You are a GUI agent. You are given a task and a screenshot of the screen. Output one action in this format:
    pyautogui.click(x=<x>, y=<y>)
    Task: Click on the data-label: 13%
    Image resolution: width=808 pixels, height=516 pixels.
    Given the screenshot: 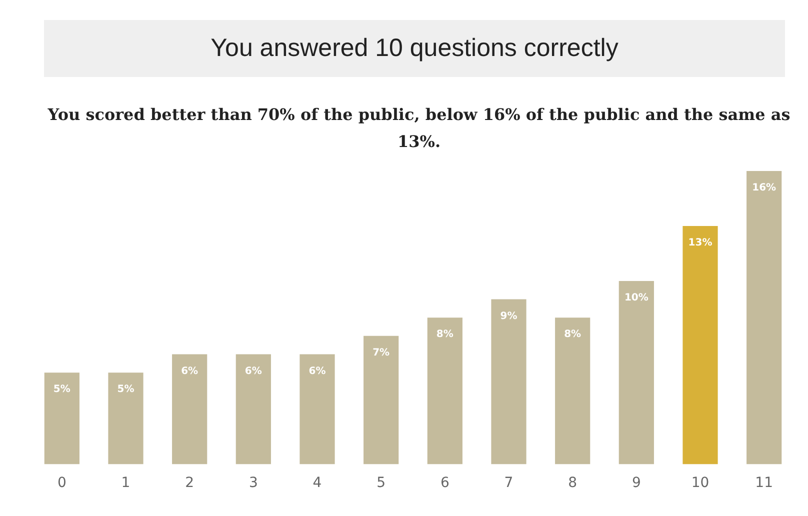 What is the action you would take?
    pyautogui.click(x=700, y=243)
    